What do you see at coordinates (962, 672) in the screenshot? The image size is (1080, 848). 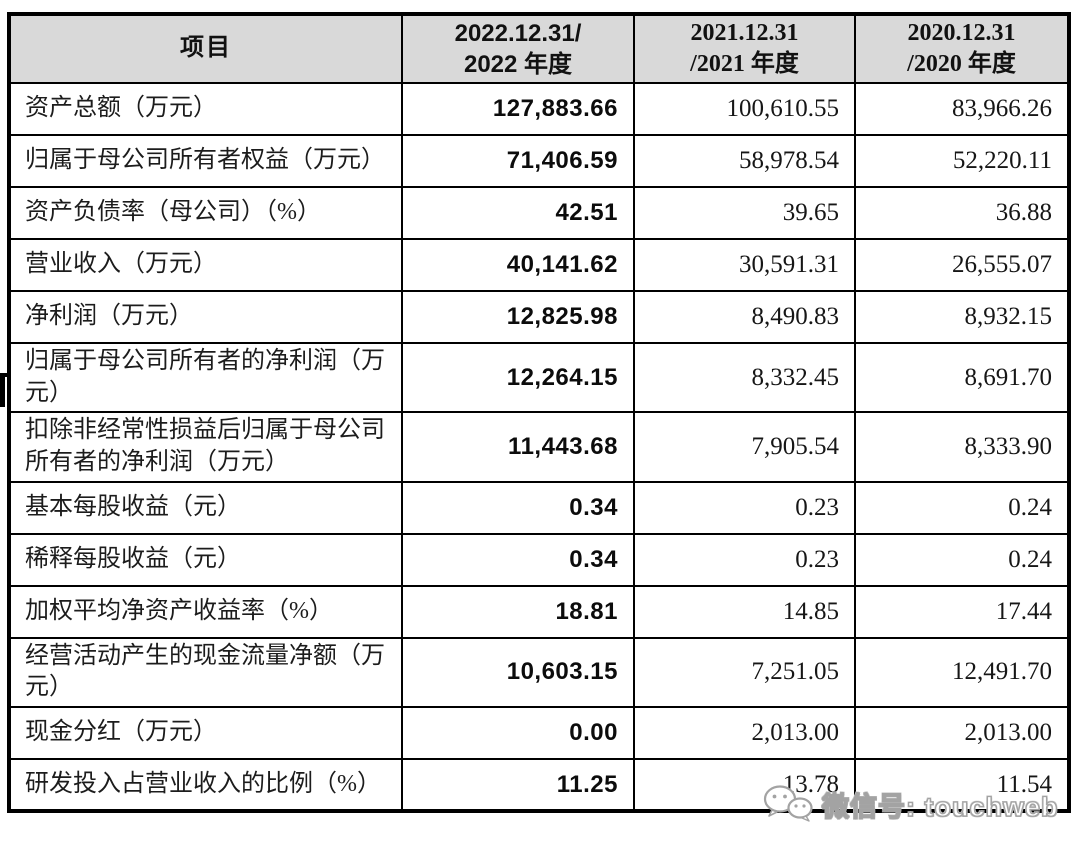 I see `value-2020: 12,491.70` at bounding box center [962, 672].